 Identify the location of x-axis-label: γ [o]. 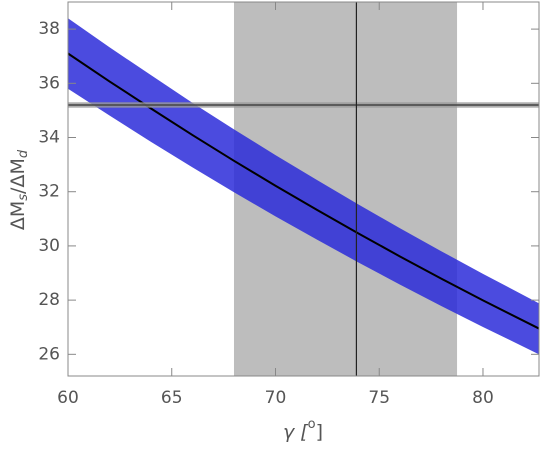
(303, 430).